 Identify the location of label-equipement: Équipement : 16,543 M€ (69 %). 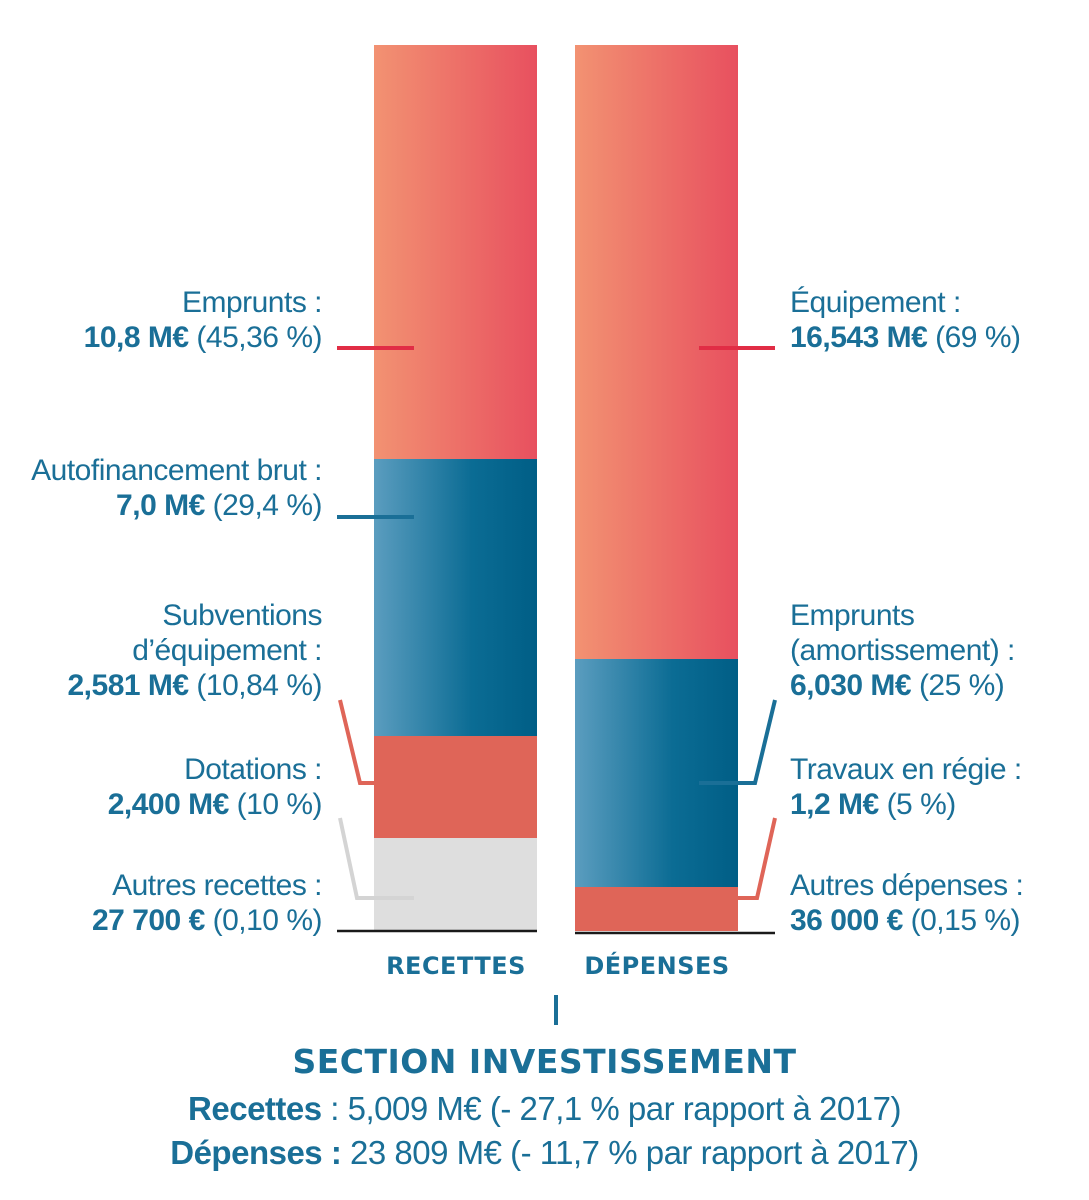
(905, 320).